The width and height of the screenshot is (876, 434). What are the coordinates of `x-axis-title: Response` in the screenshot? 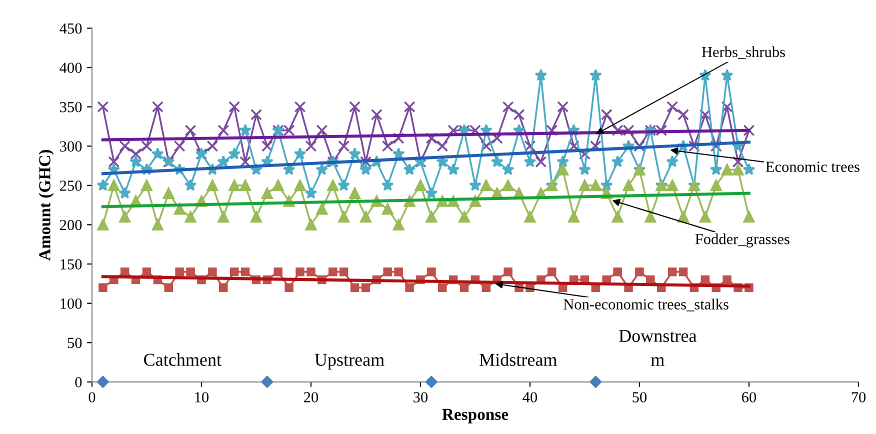 It's located at (475, 416).